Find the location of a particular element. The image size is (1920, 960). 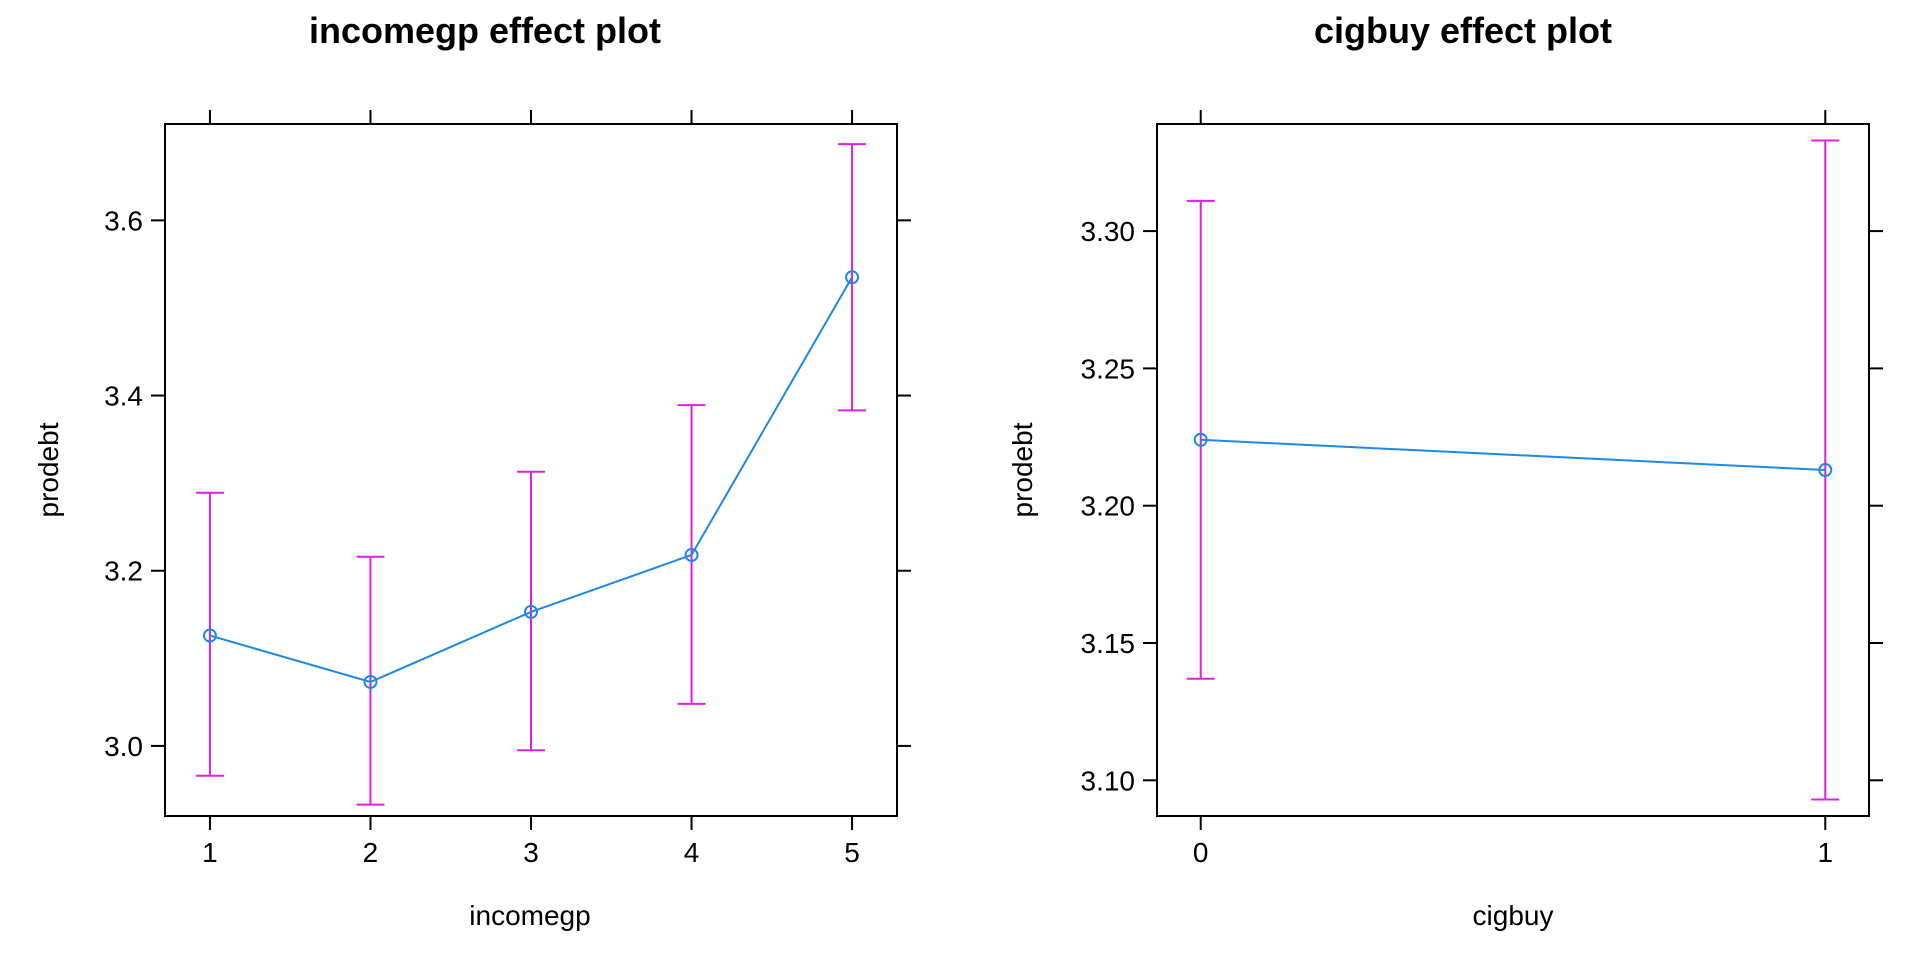

x-tick-label: 3 is located at coordinates (531, 852).